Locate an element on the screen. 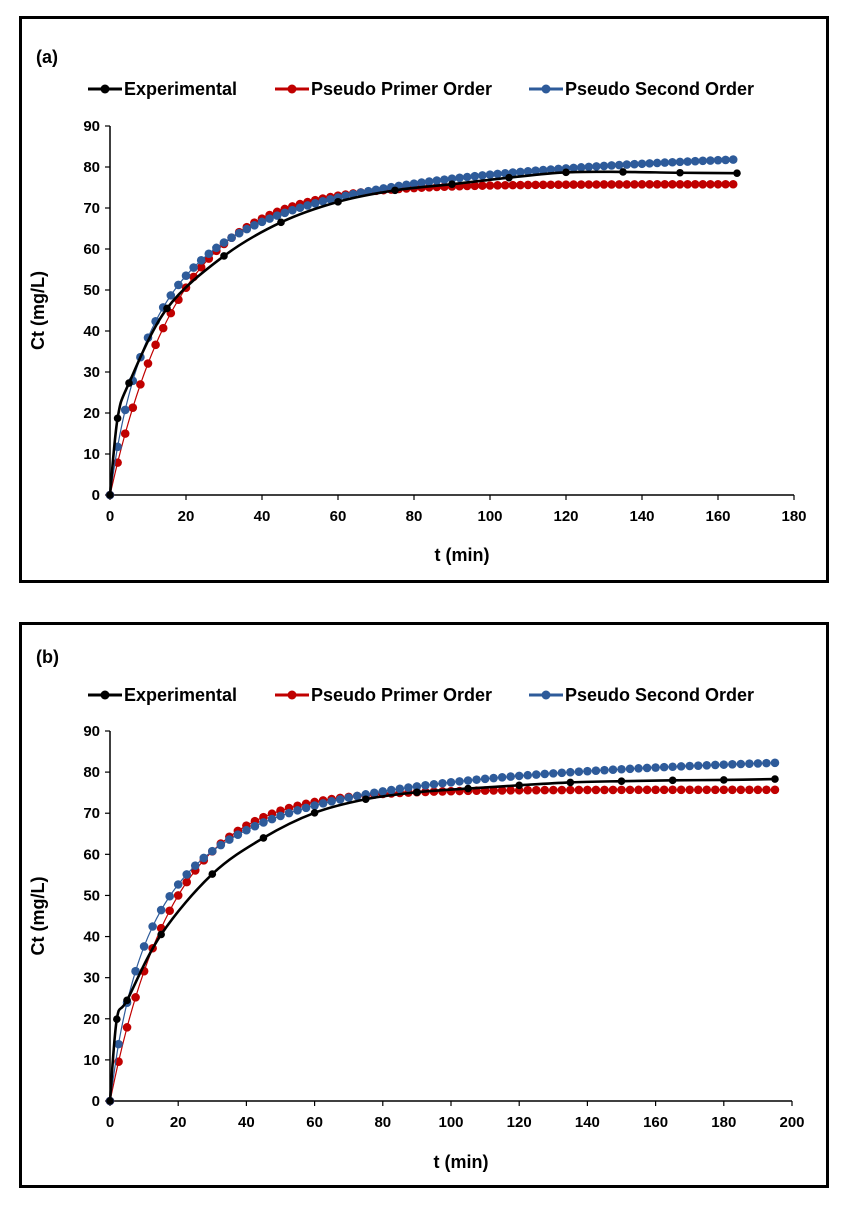 Image resolution: width=845 pixels, height=1205 pixels. x-axis-title: t (min) is located at coordinates (462, 555).